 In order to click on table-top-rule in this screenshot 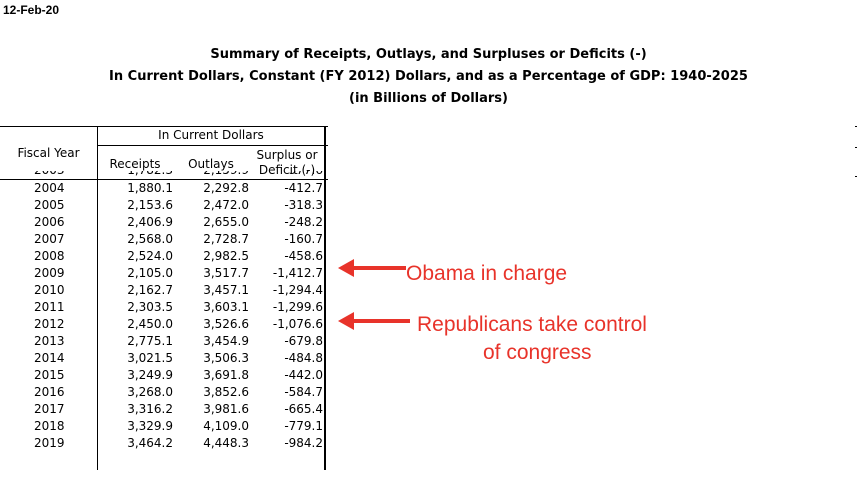, I will do `click(164, 126)`.